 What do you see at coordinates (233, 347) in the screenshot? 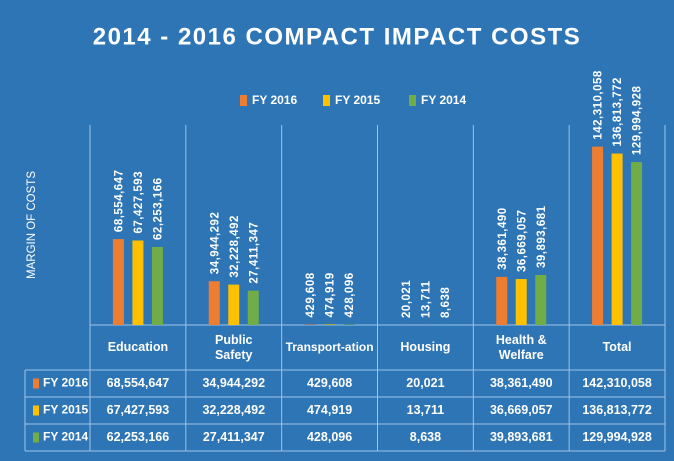
I see `category-label: Public Safety` at bounding box center [233, 347].